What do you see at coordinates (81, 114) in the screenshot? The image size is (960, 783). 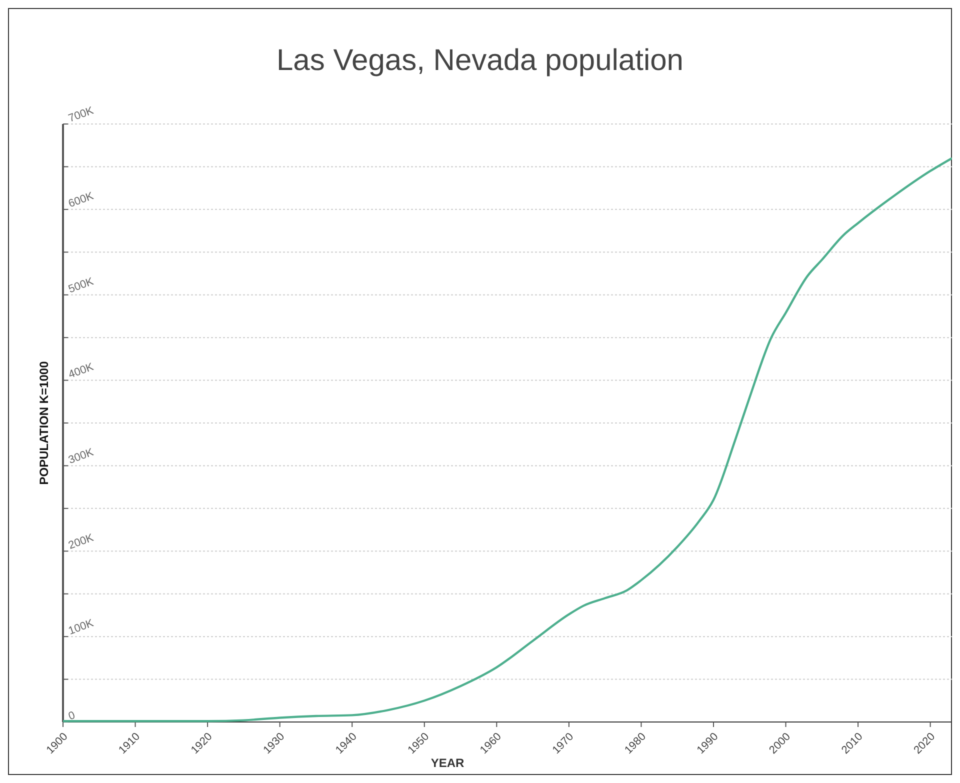 I see `y-tick-label: 700K` at bounding box center [81, 114].